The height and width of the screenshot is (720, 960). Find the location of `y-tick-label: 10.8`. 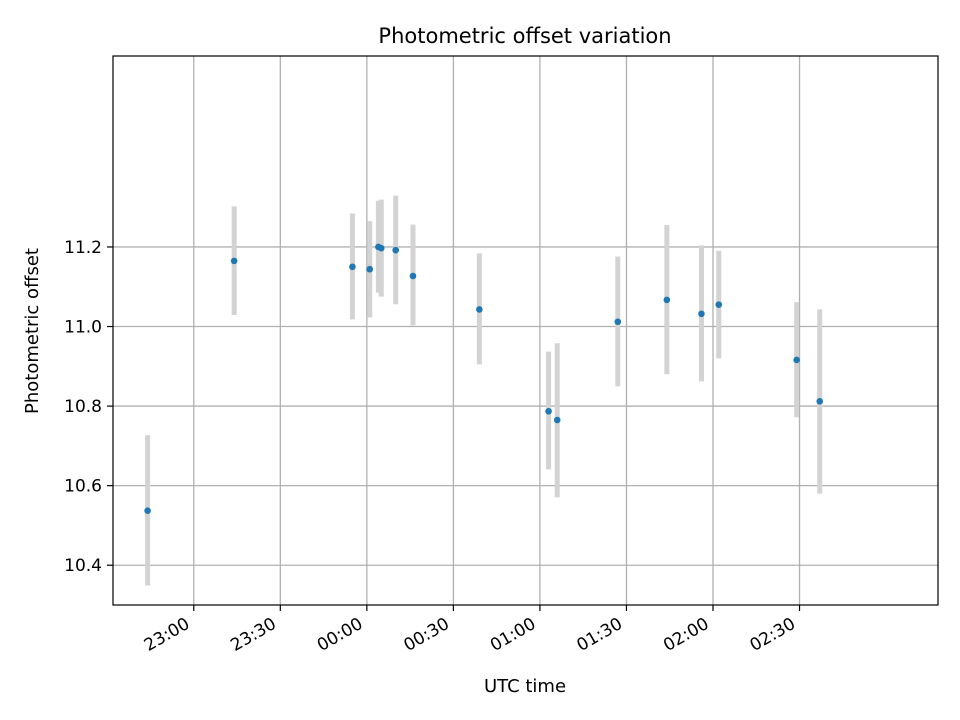

y-tick-label: 10.8 is located at coordinates (83, 407).